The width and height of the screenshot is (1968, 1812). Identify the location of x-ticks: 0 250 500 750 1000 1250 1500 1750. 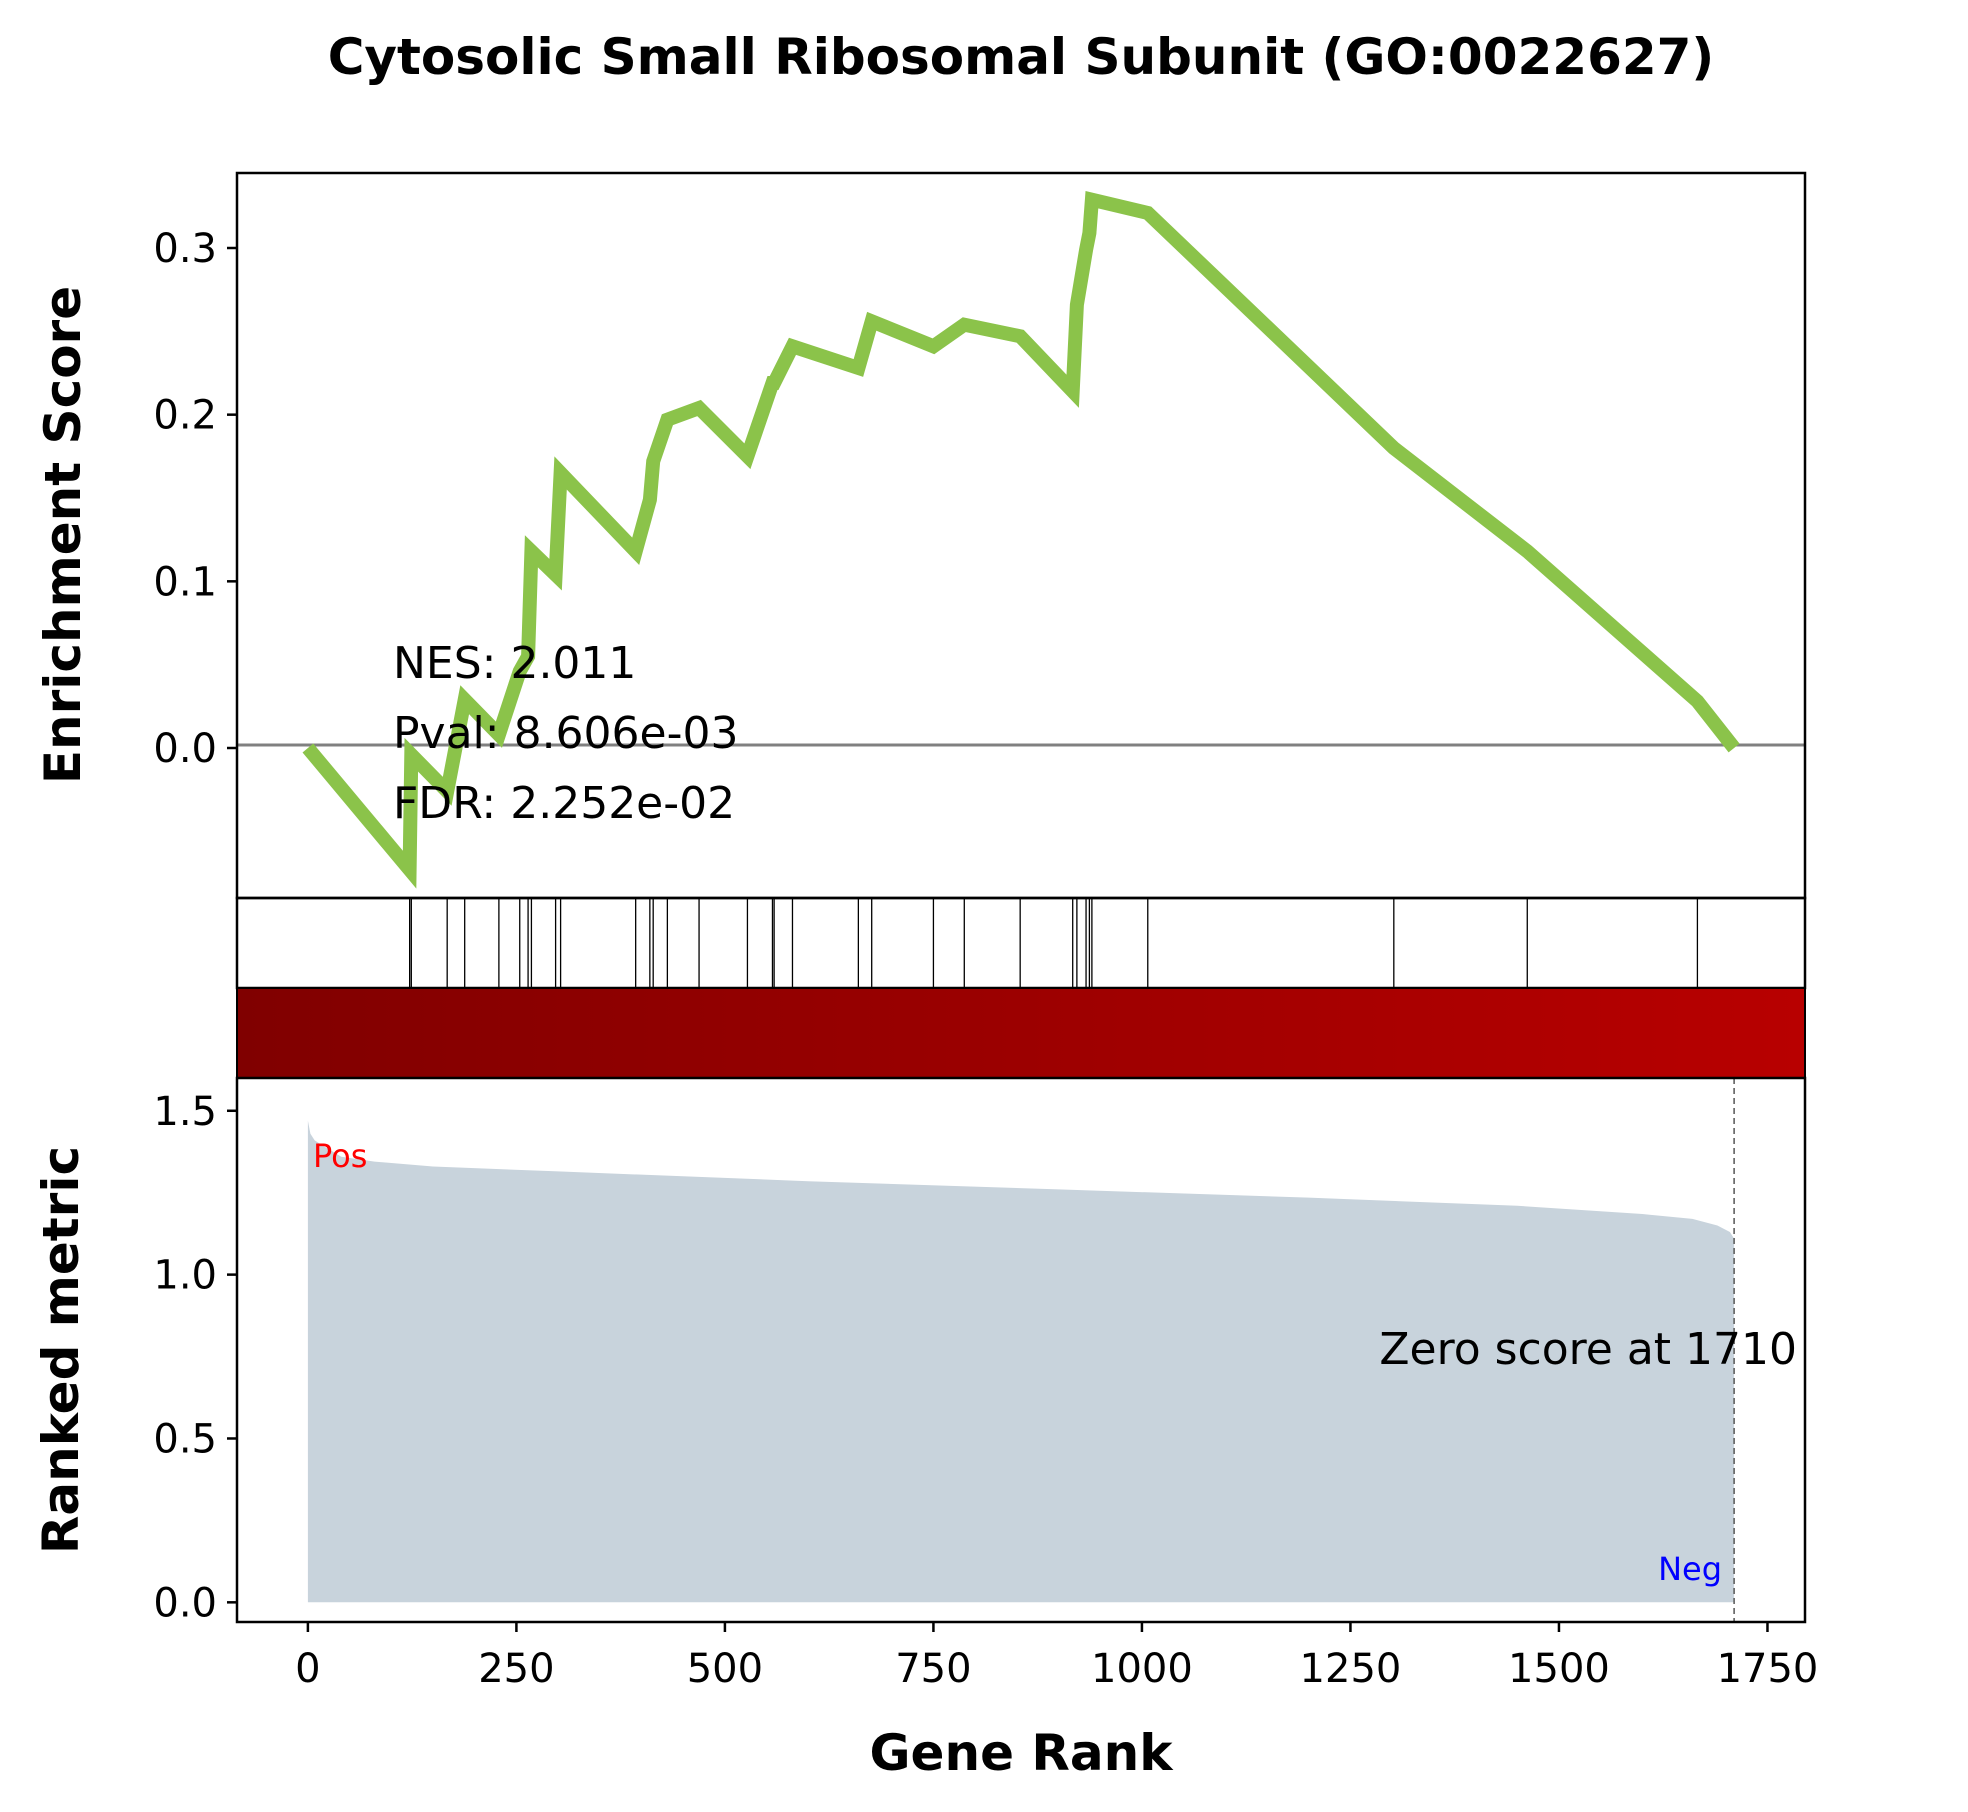
(1056, 1657).